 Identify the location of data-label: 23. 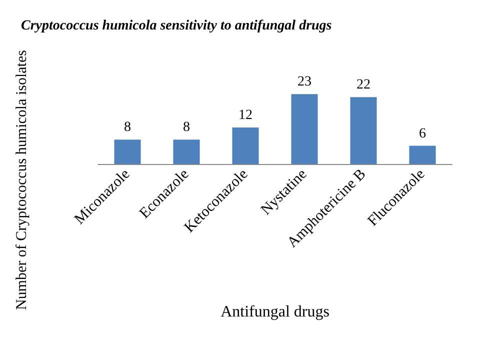
(305, 82).